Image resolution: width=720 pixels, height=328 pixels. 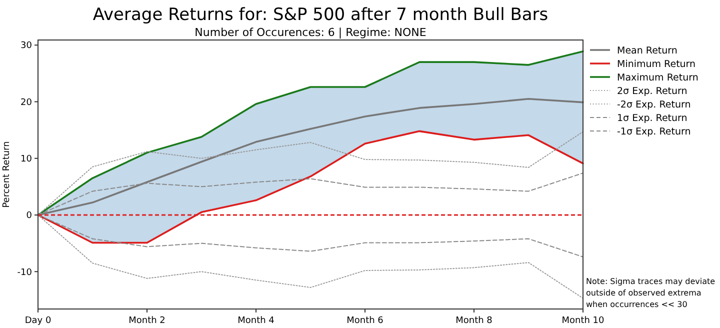 I want to click on chart-title: Average Returns for: S&P 500 after 7 month Bull Bars, so click(x=320, y=15).